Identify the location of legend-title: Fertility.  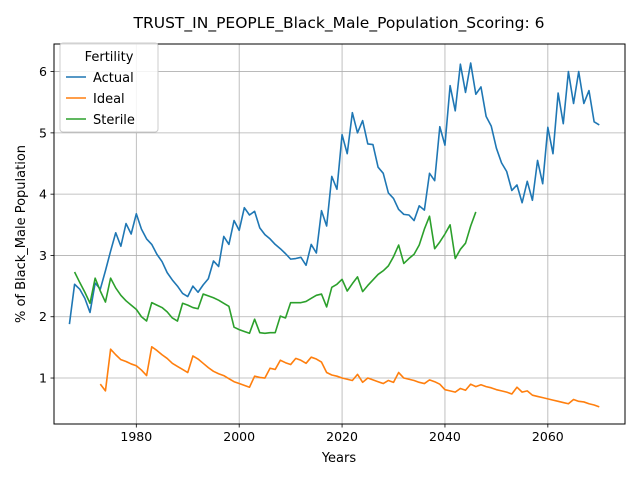
(109, 57).